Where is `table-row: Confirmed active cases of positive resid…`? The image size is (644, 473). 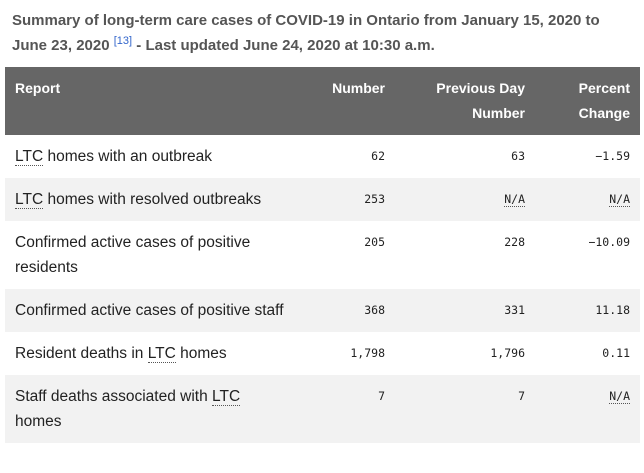 table-row: Confirmed active cases of positive resid… is located at coordinates (322, 255).